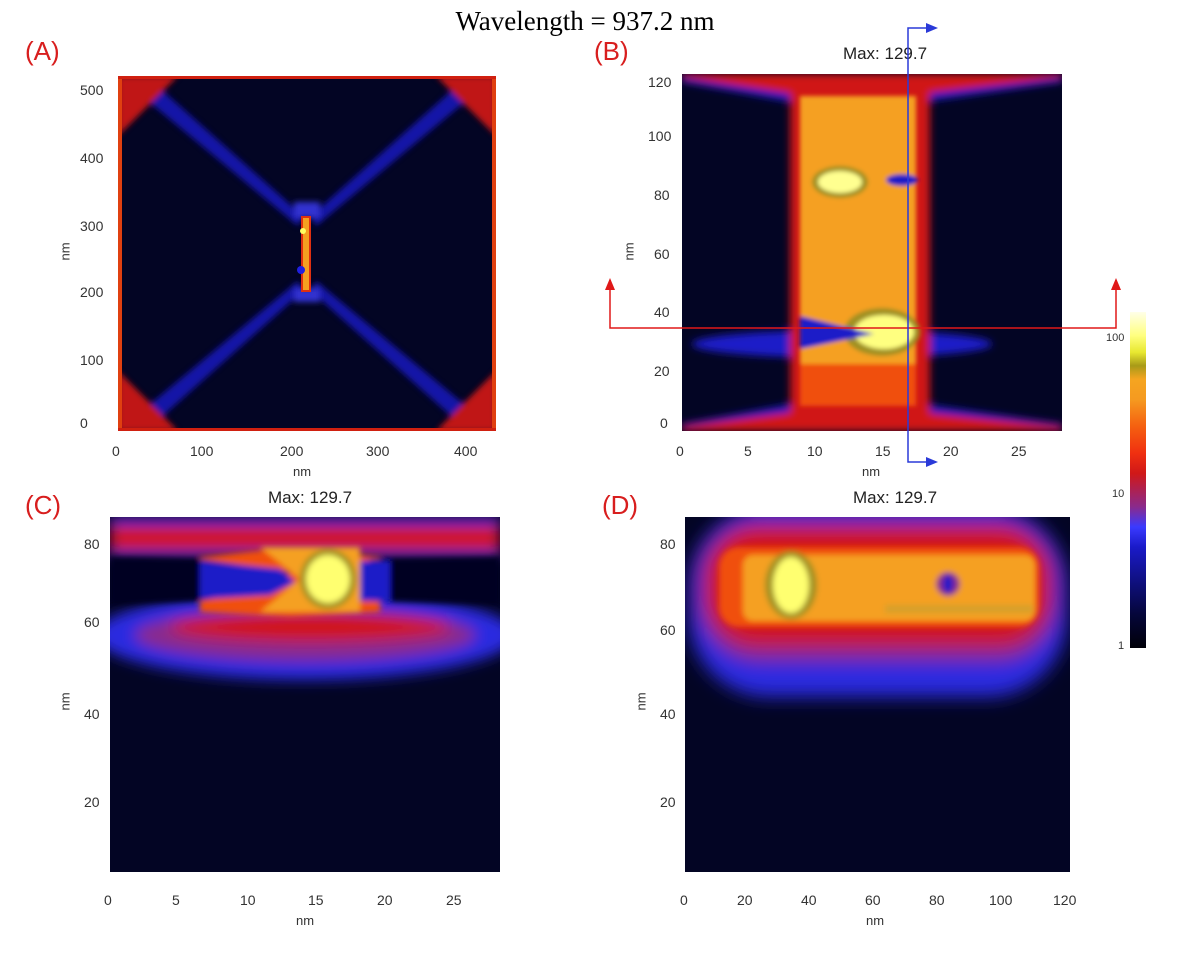  I want to click on c-ytick-80: 80, so click(92, 544).